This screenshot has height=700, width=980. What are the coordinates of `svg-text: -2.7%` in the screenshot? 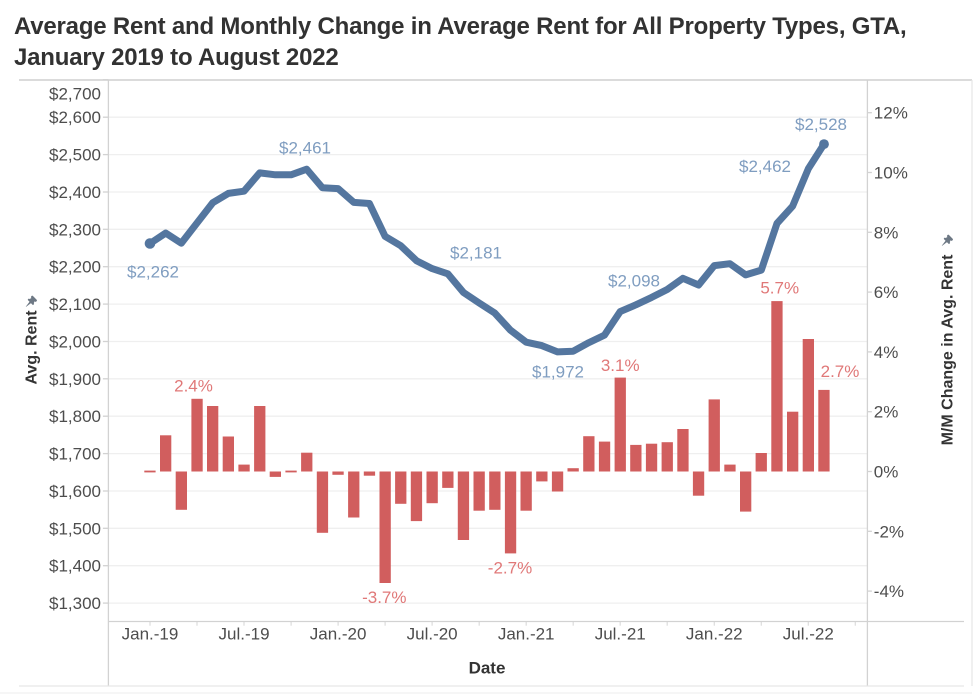 It's located at (510, 568).